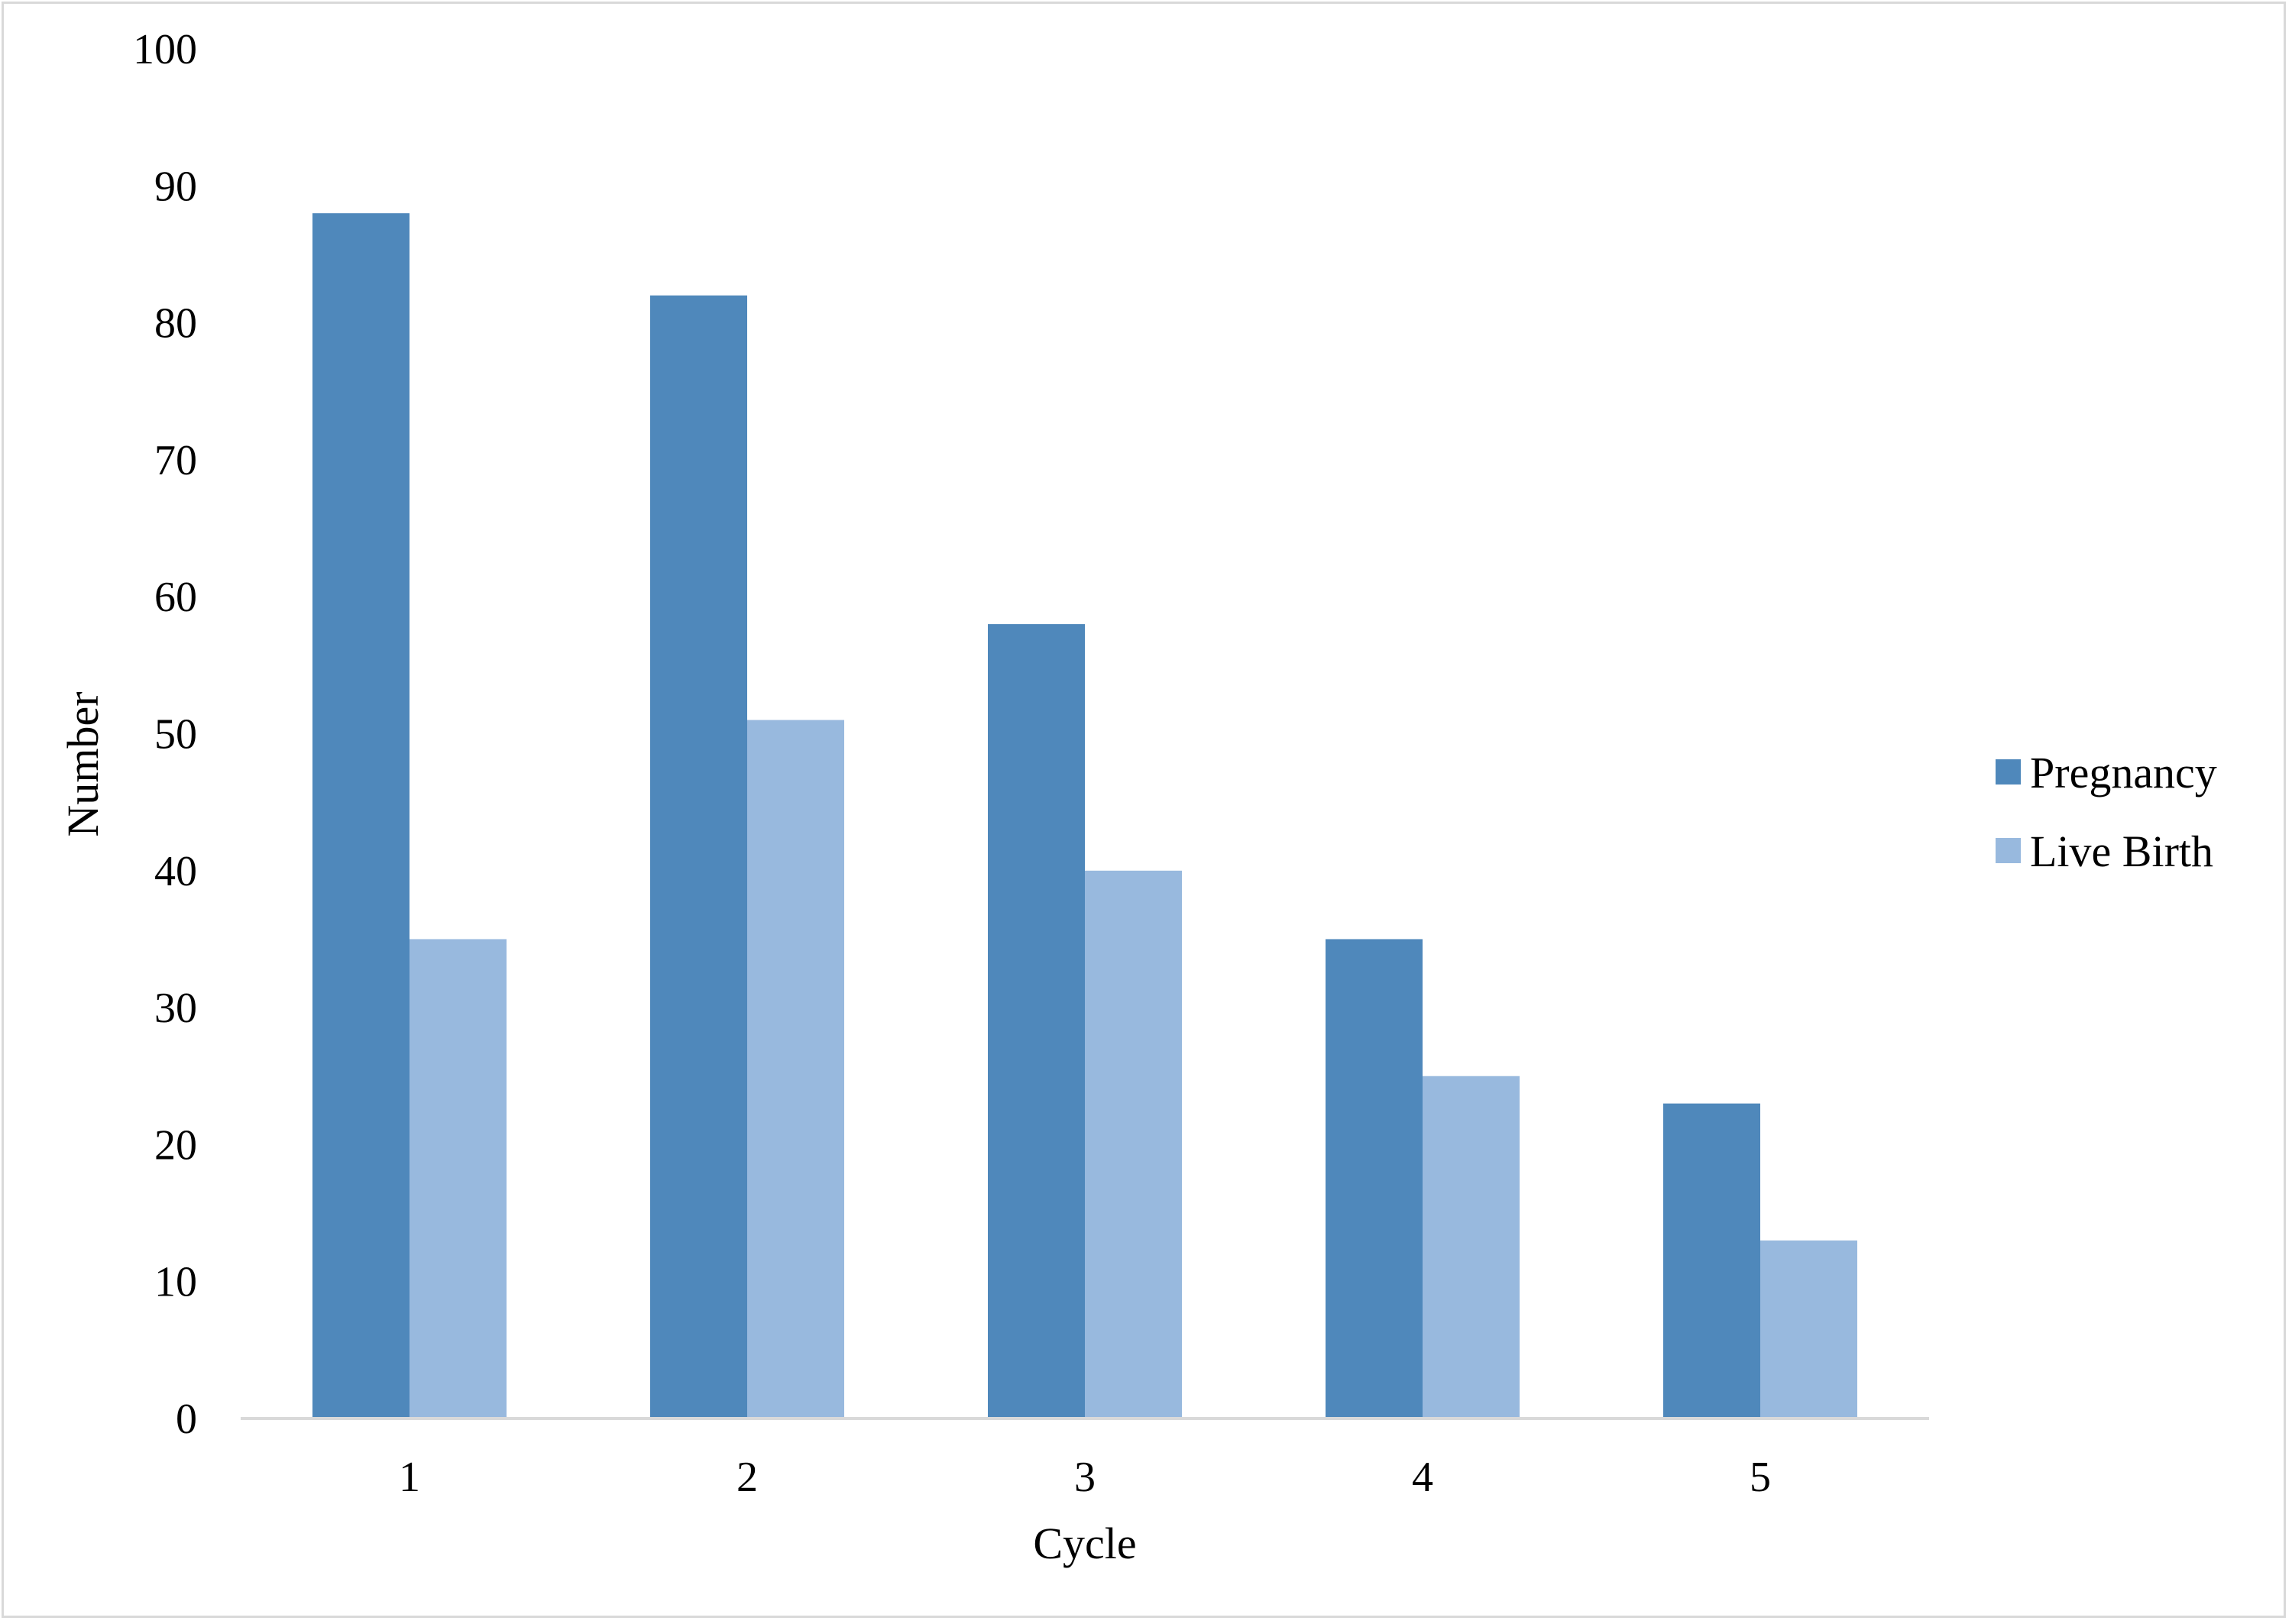 Image resolution: width=2292 pixels, height=1624 pixels. I want to click on x-axis-tick-labels: 1 2 3 4 5, so click(1085, 1477).